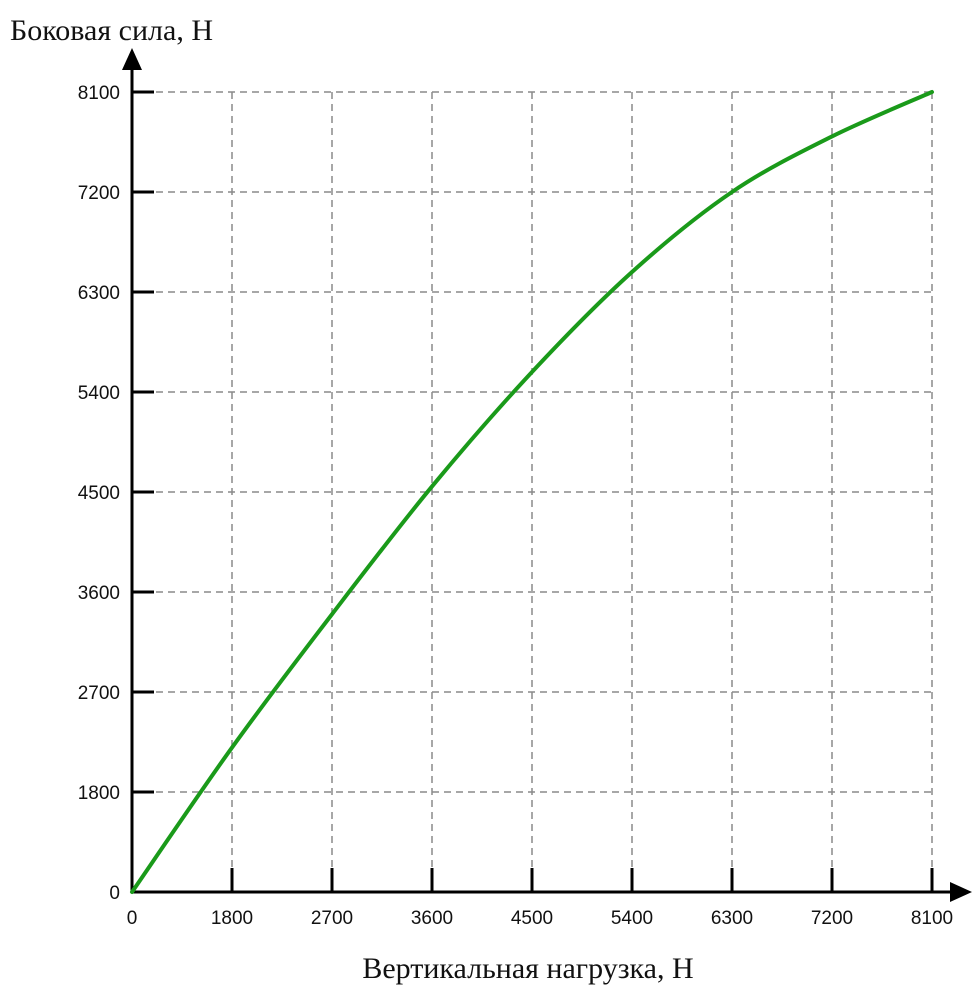 The image size is (976, 987). Describe the element at coordinates (99, 793) in the screenshot. I see `y-tick-label: 1800` at that location.